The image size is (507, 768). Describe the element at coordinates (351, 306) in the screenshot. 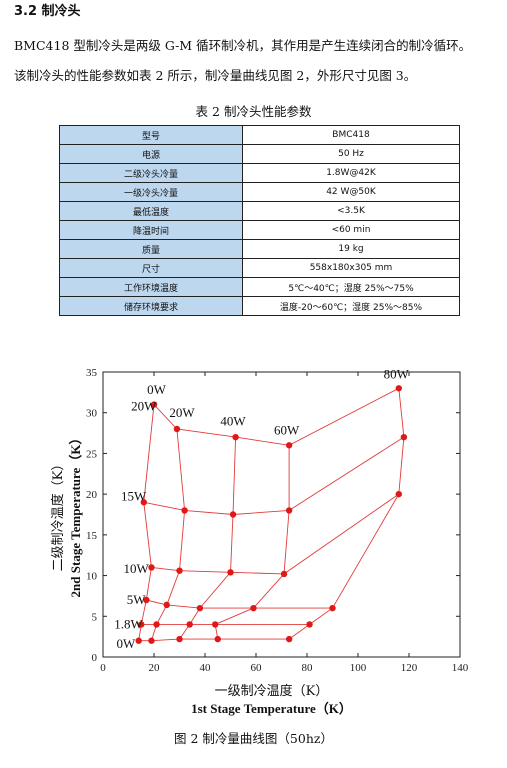

I see `param-value: 温度-20～60℃；湿度 25%～85%` at that location.